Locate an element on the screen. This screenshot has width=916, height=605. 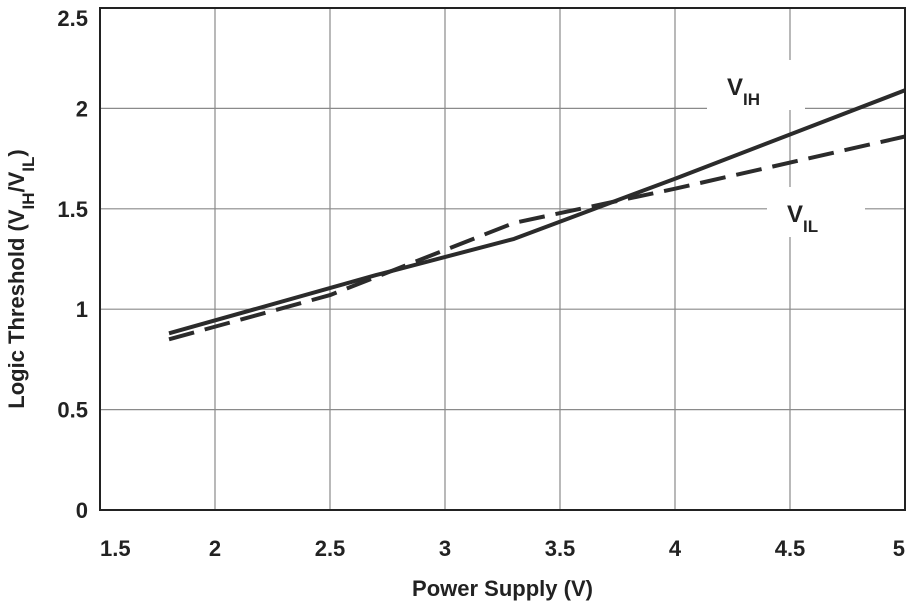
x-tick-label: 4 is located at coordinates (675, 548).